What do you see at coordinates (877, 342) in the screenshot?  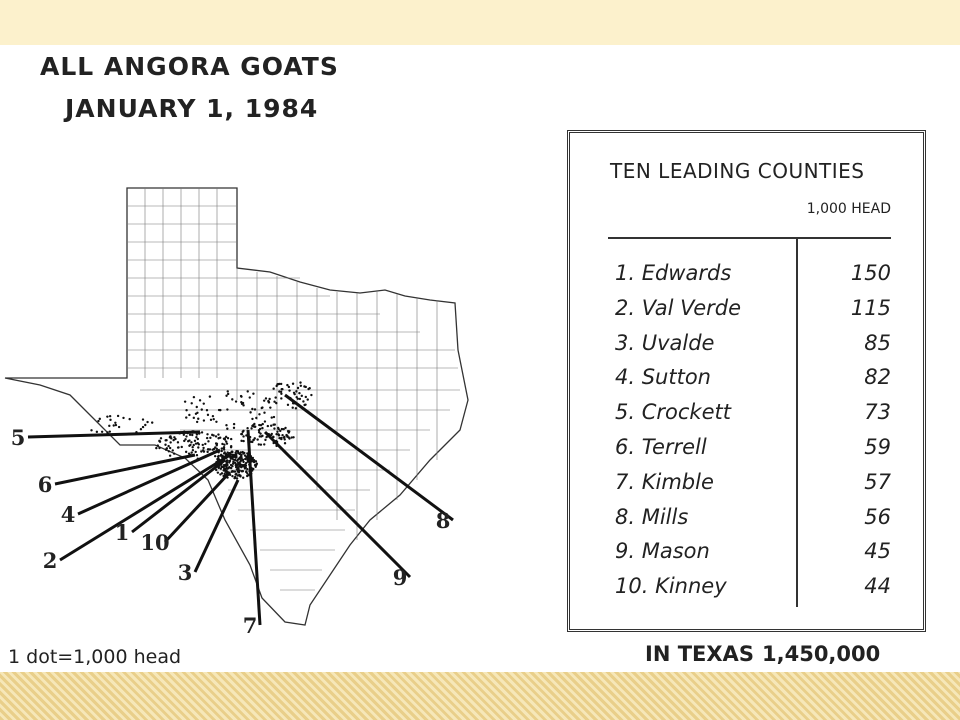 I see `county-value: 85` at bounding box center [877, 342].